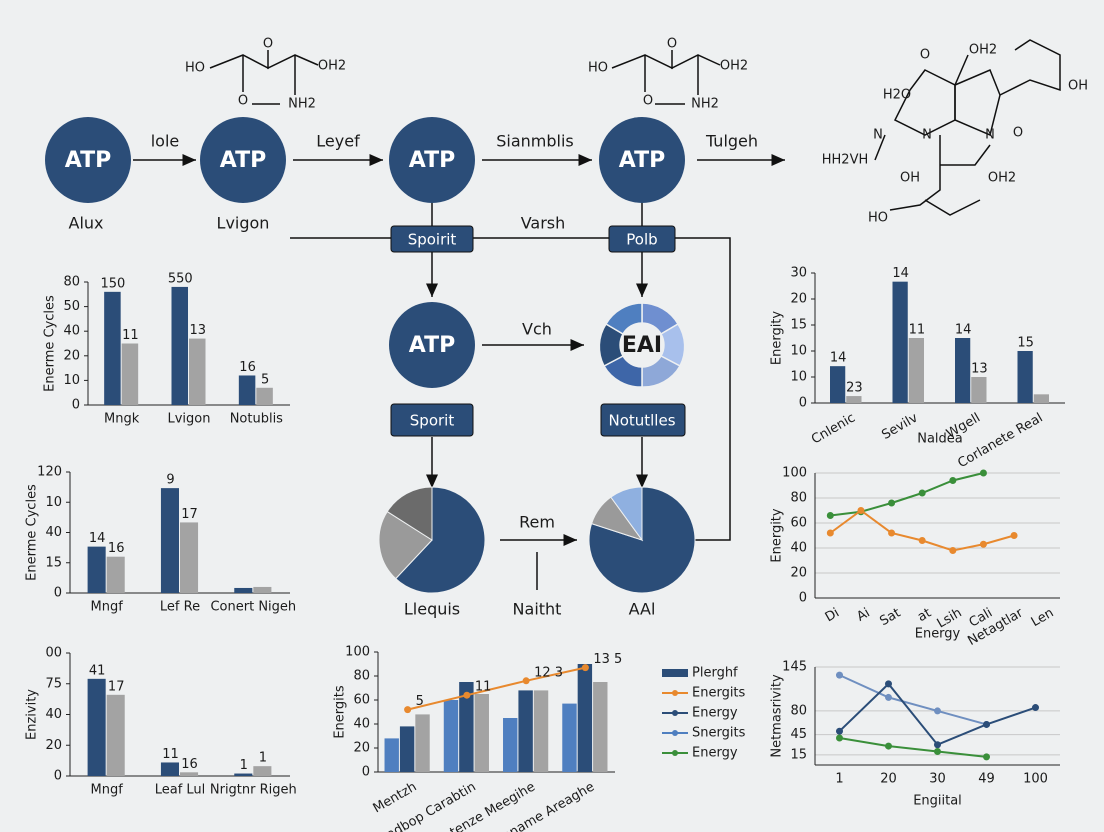 The width and height of the screenshot is (1104, 832). What do you see at coordinates (938, 634) in the screenshot?
I see `x-axis-label: Energy` at bounding box center [938, 634].